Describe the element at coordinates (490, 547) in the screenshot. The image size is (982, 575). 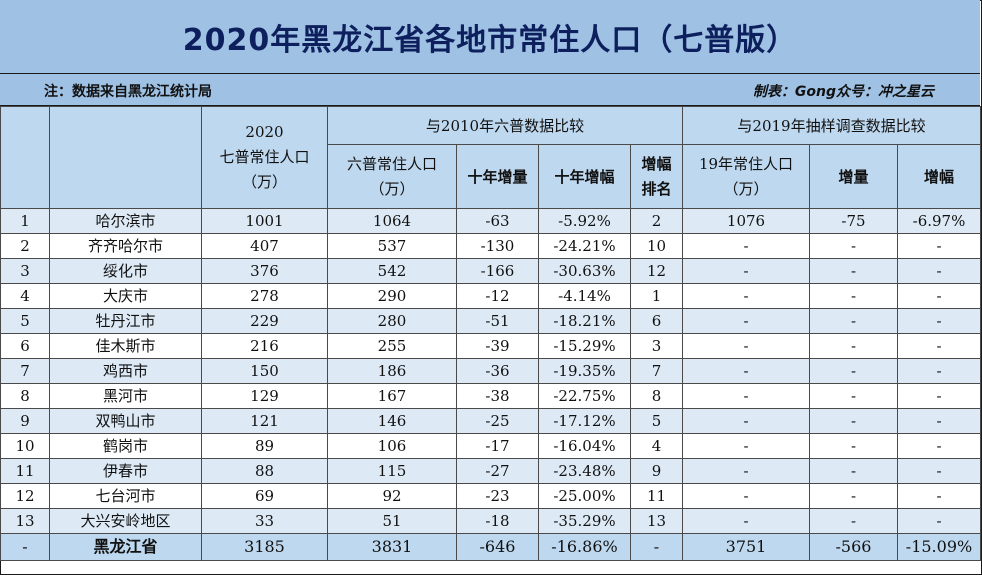
I see `total-row: - 黑龙江省 3185 3831 -646 -16.86% -3751 -566 -15.09%` at that location.